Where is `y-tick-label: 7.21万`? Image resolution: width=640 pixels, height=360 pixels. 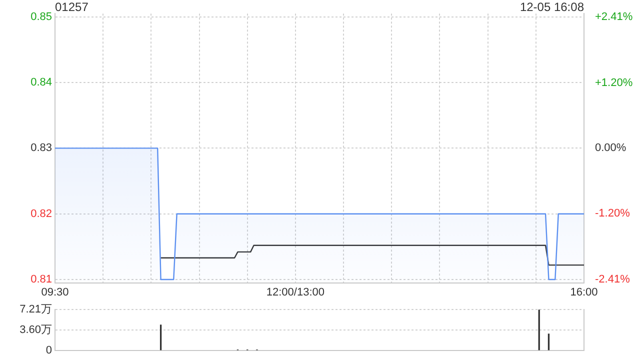 y-tick-label: 7.21万 is located at coordinates (36, 310).